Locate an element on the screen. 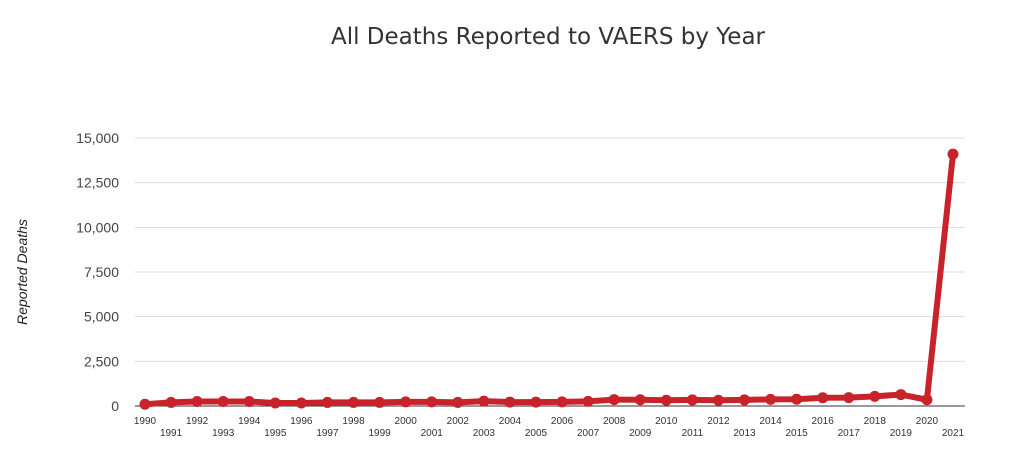  x-tick-label: 2021 is located at coordinates (953, 433).